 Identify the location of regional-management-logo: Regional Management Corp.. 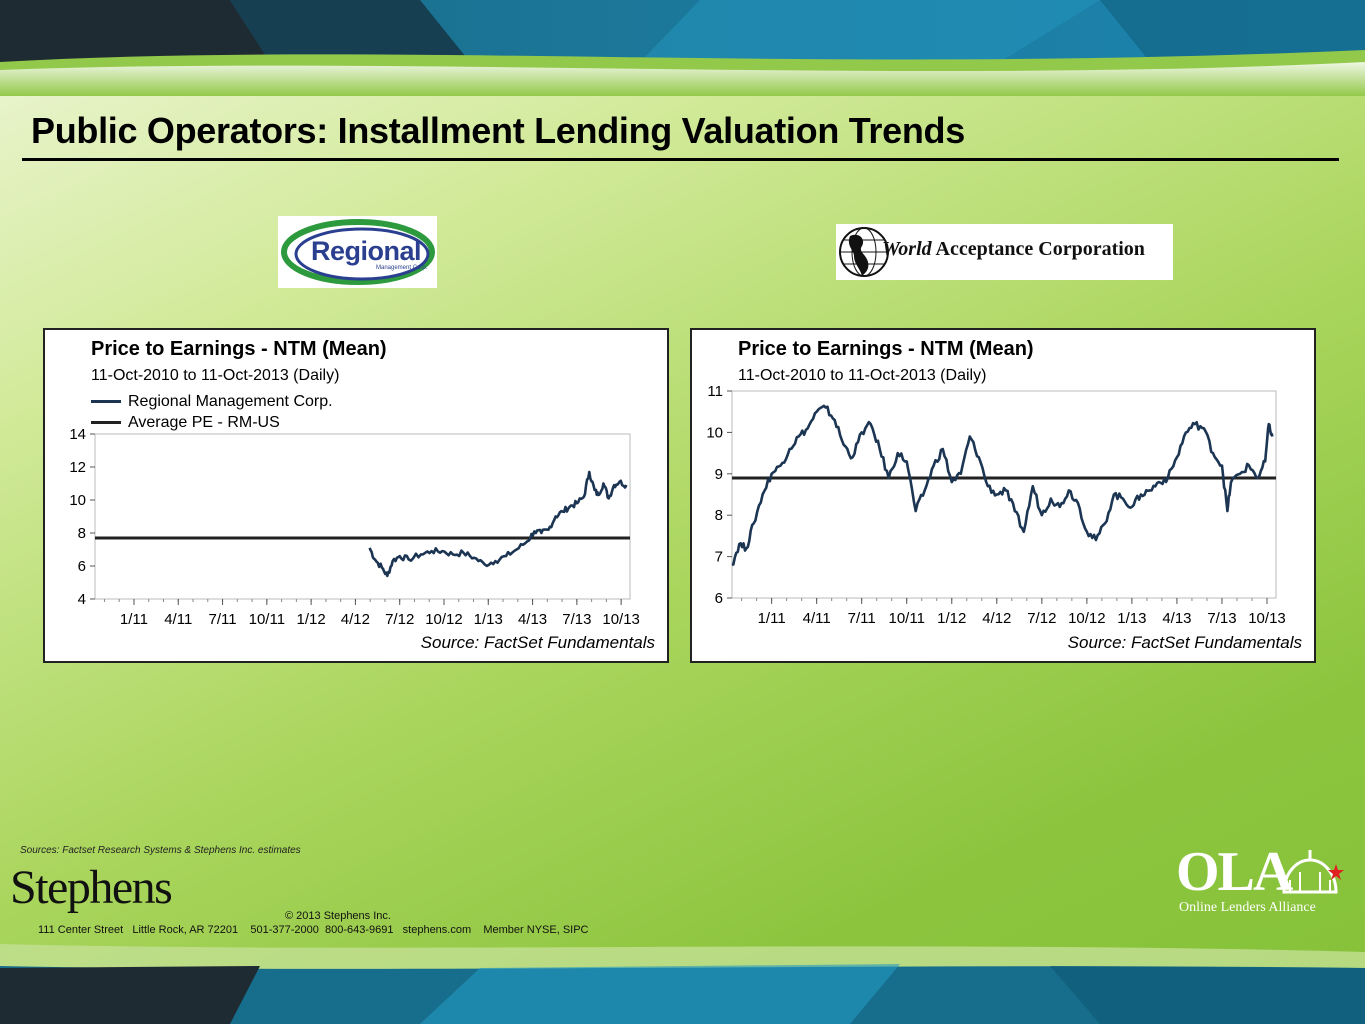
(357, 252).